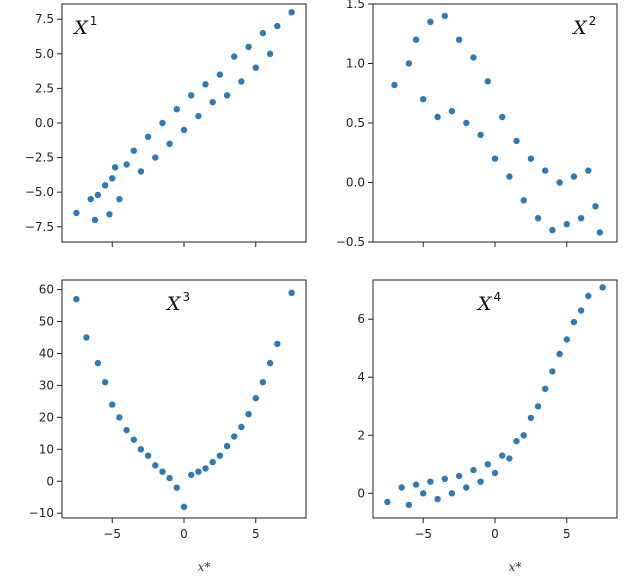 Image resolution: width=640 pixels, height=576 pixels. Describe the element at coordinates (39, 158) in the screenshot. I see `y-tick-label: −2.5` at that location.